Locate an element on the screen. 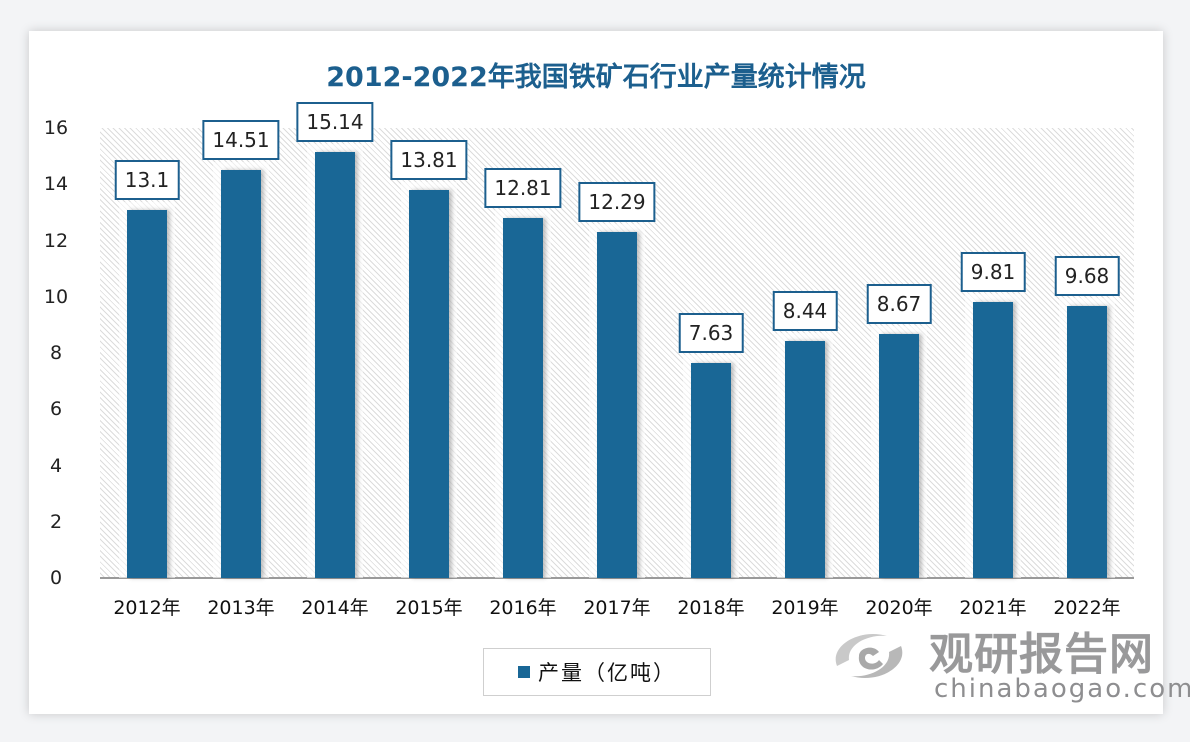 The image size is (1190, 742). watermark: 观研报告网 chinabaogao.com is located at coordinates (1009, 666).